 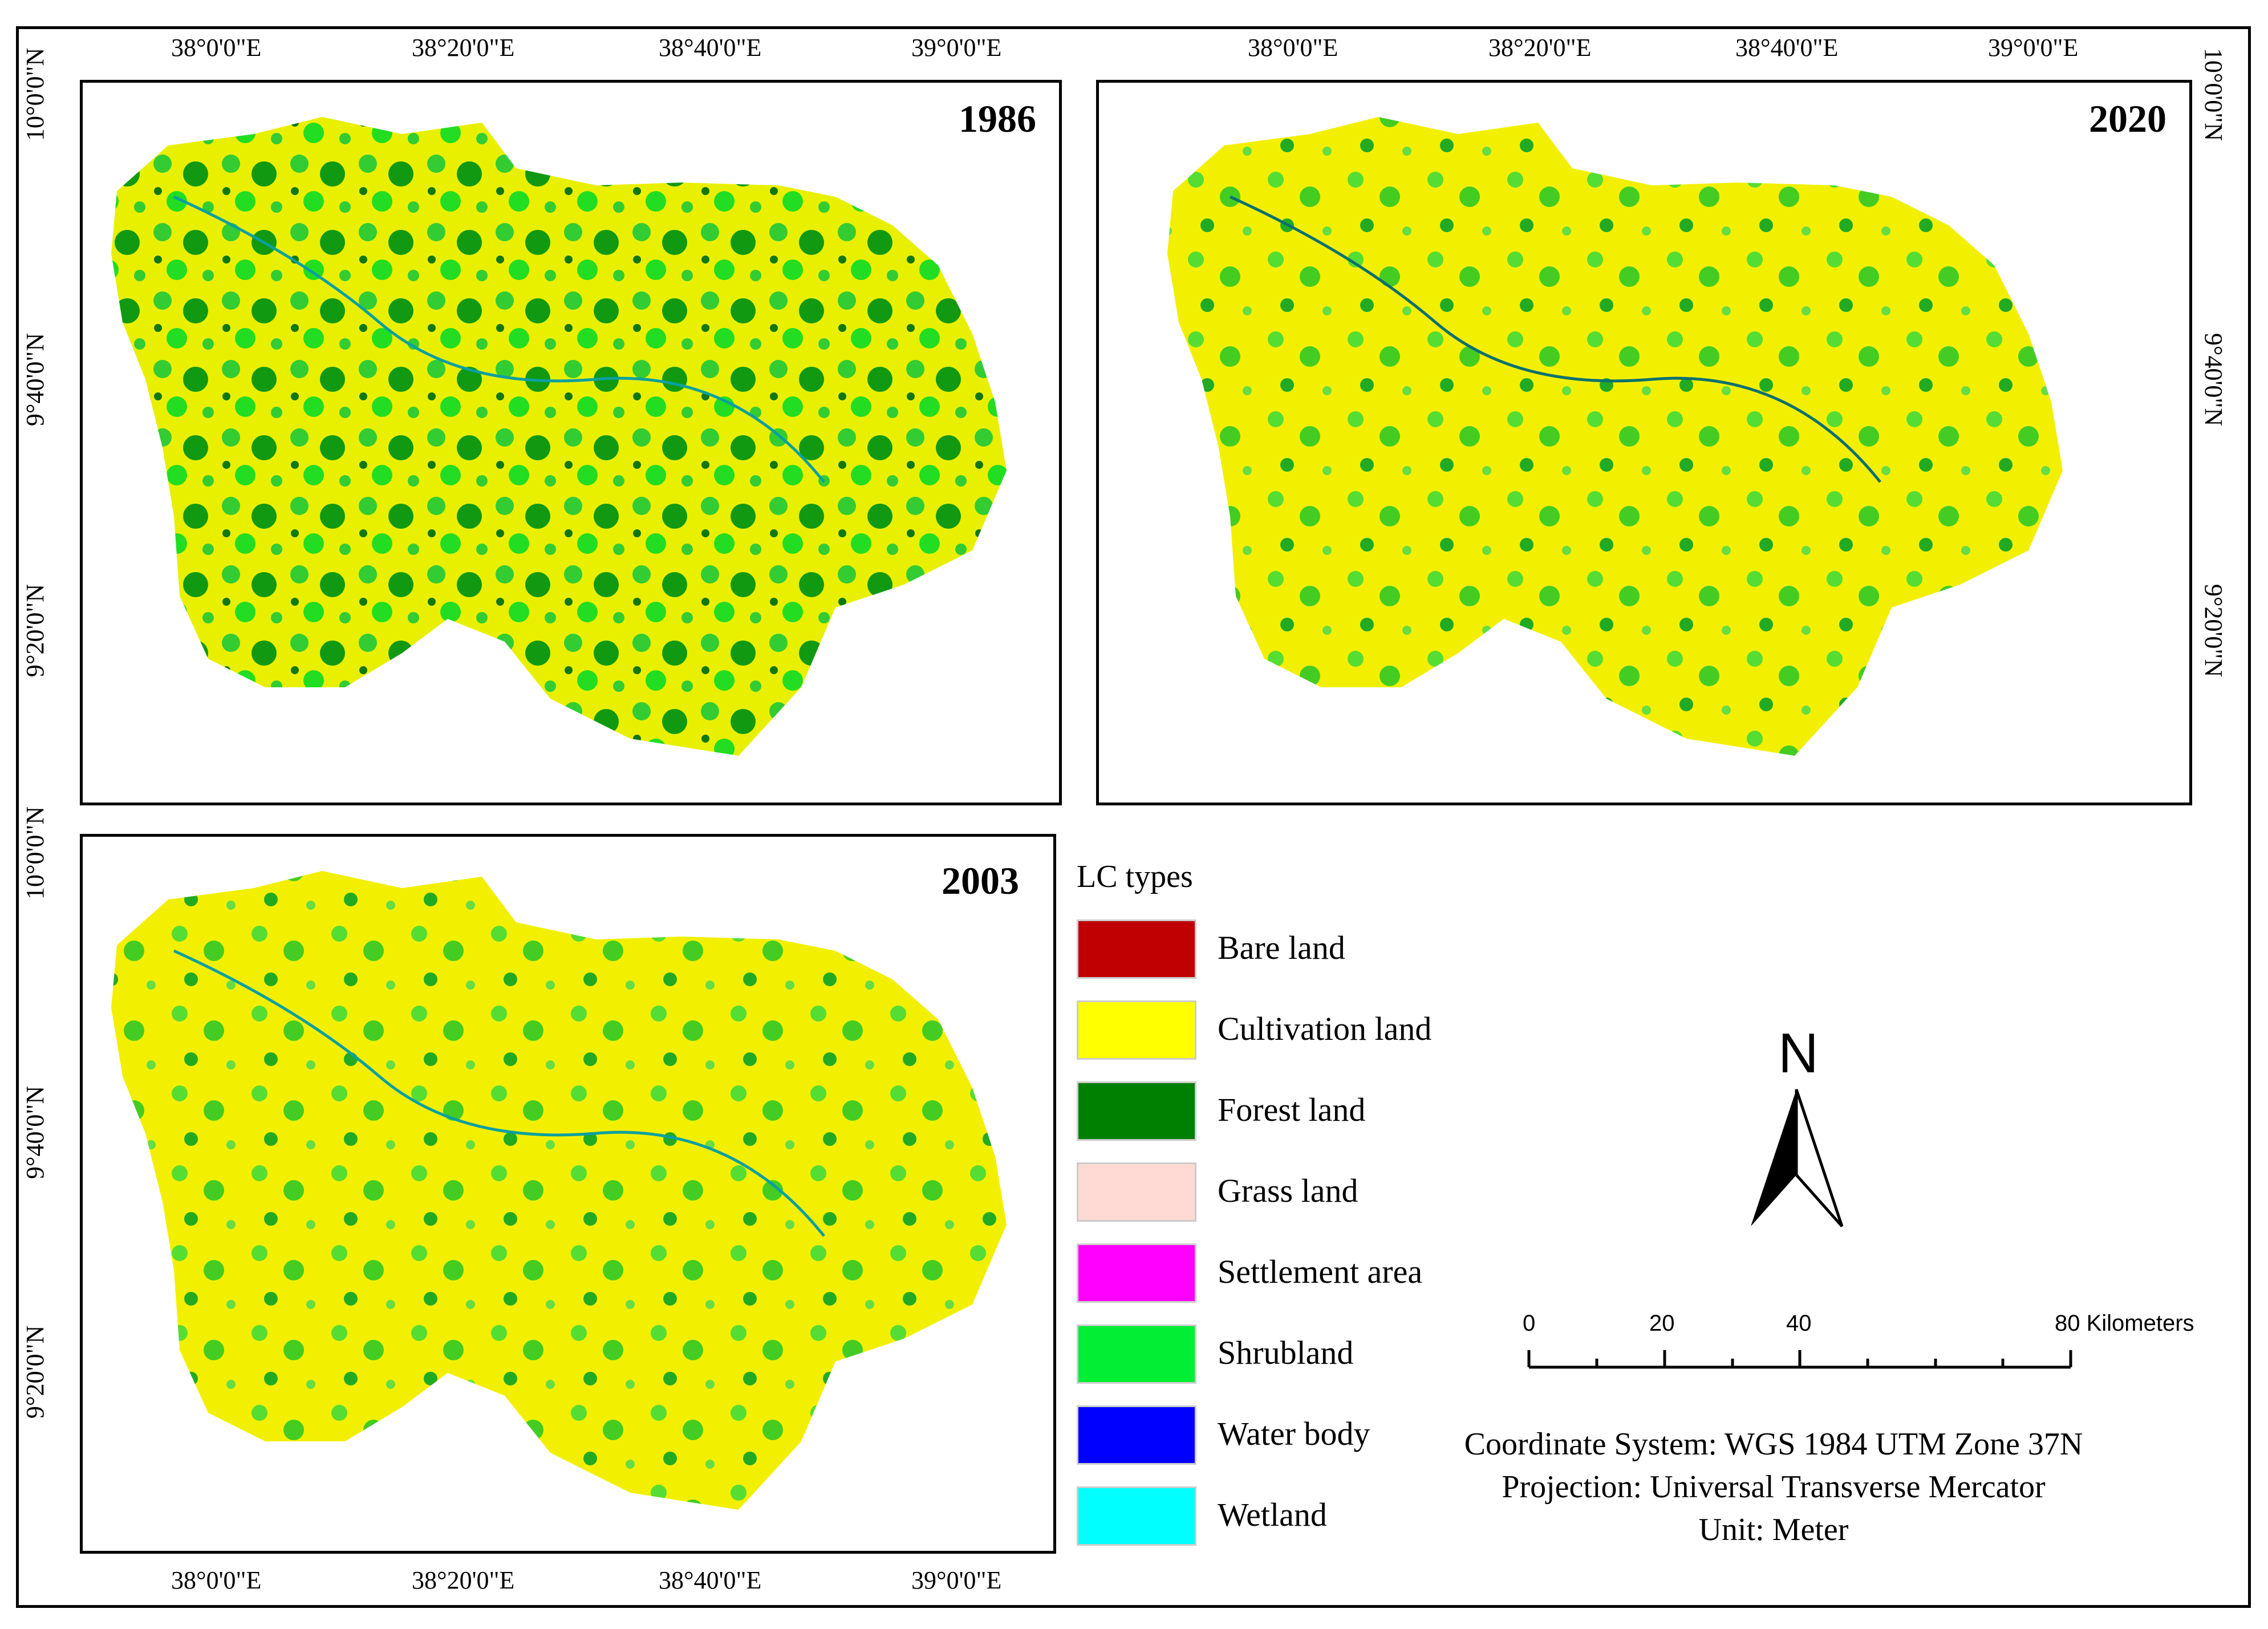 I want to click on legend-label: Cultivation land, so click(x=1325, y=1028).